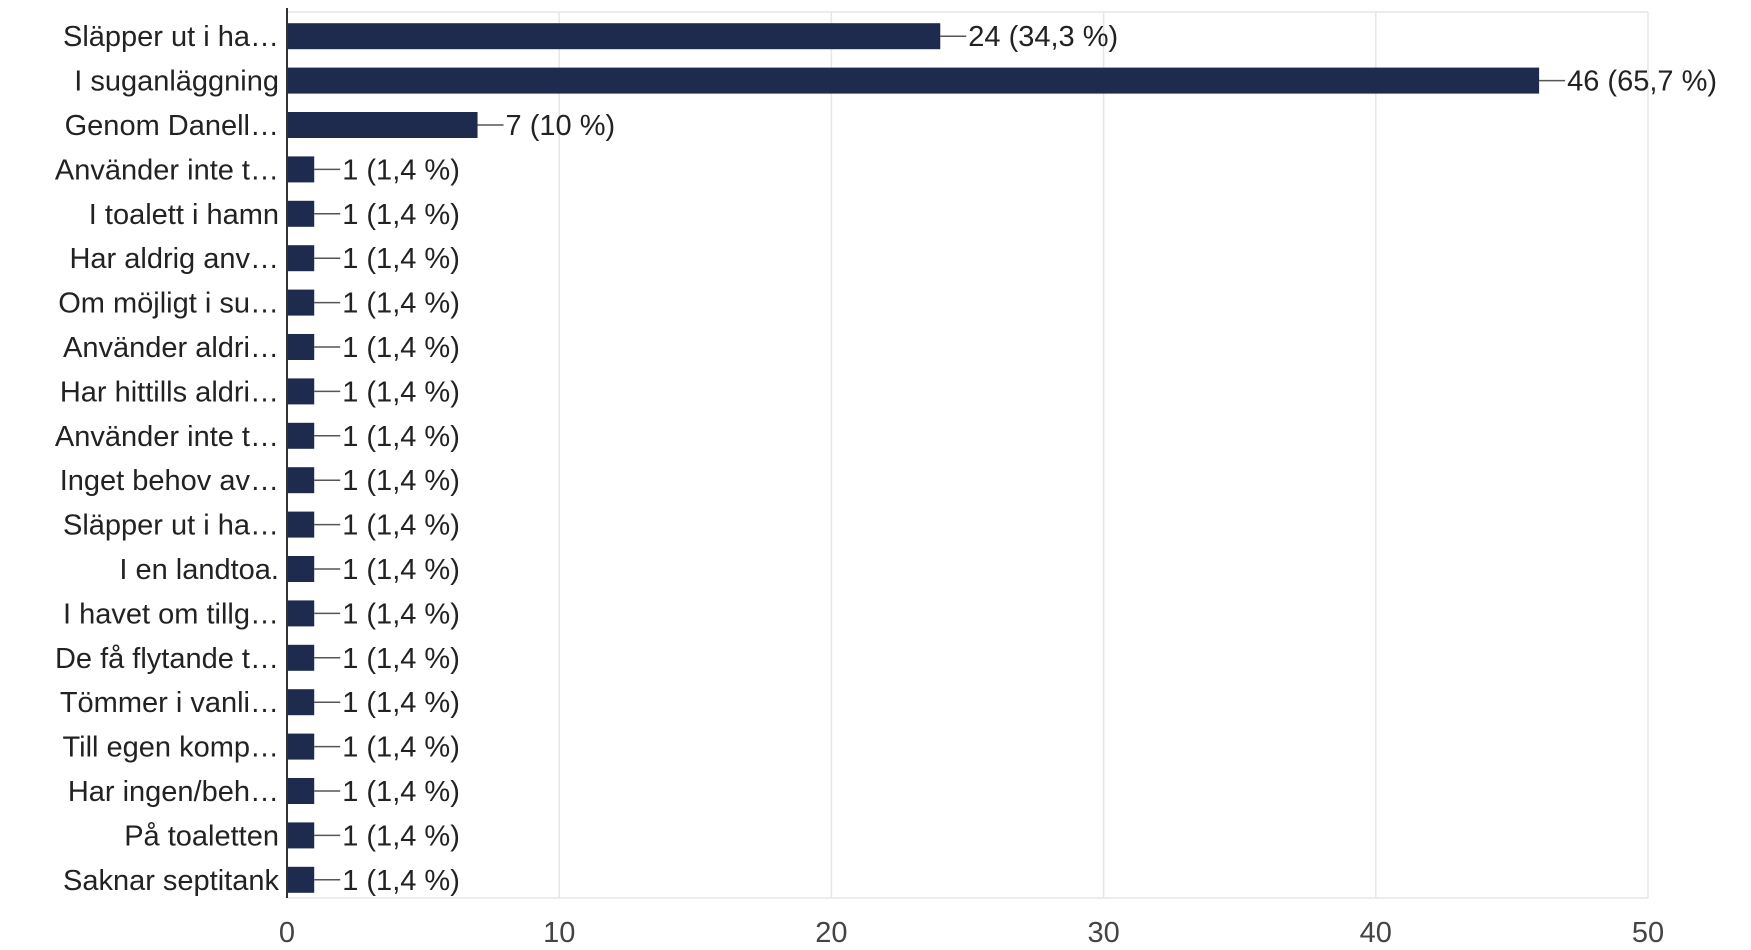  What do you see at coordinates (201, 836) in the screenshot?
I see `category-label: På toaletten` at bounding box center [201, 836].